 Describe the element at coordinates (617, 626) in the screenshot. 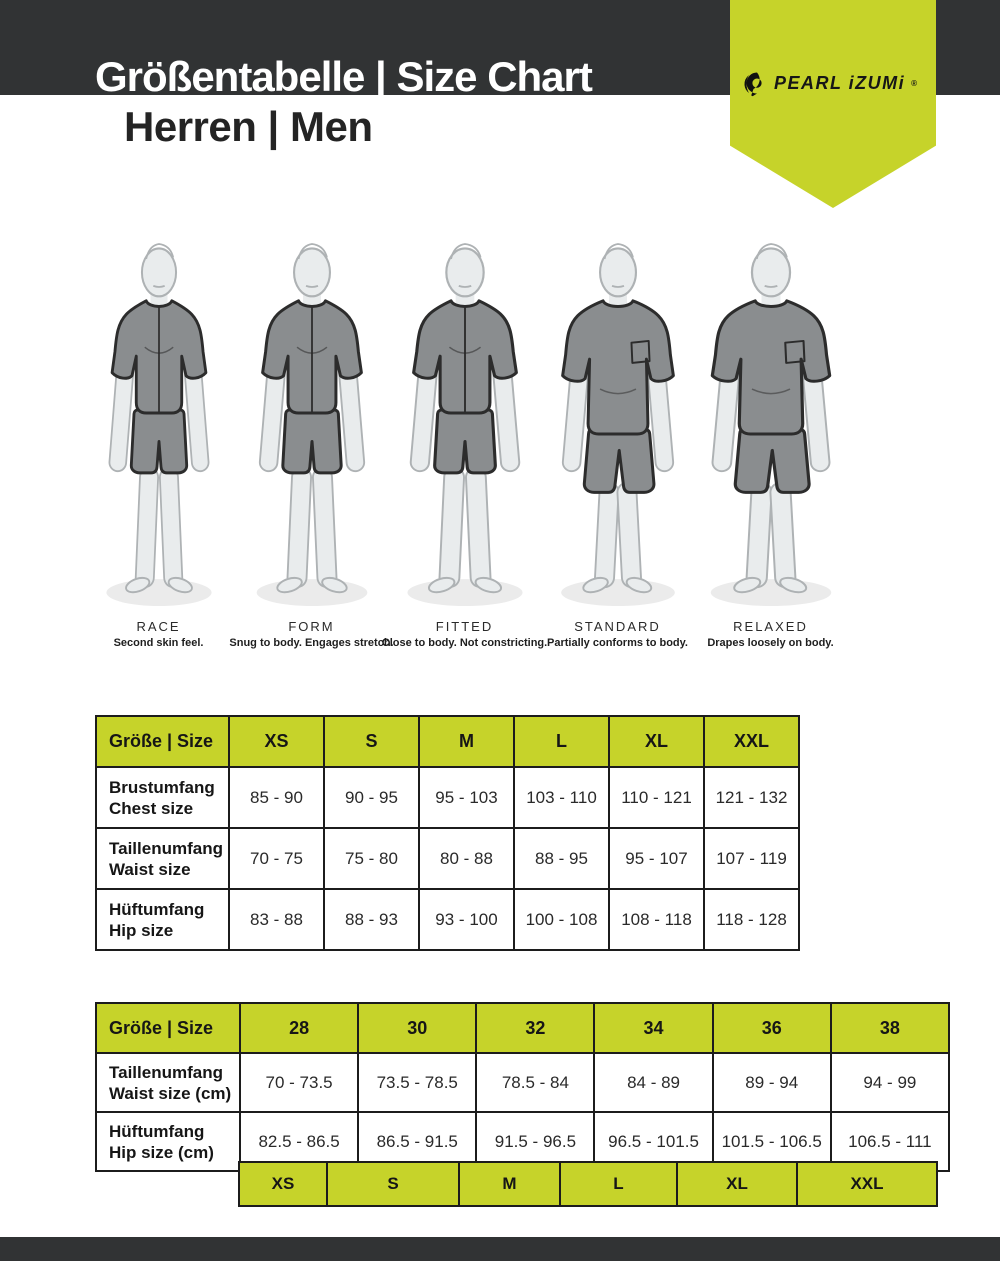

I see `fit-name: STANDARD` at that location.